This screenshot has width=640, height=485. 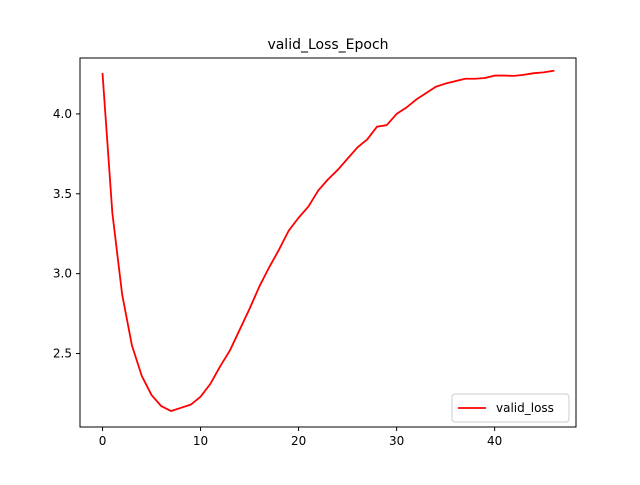 I want to click on legend: valid_loss, so click(x=510, y=408).